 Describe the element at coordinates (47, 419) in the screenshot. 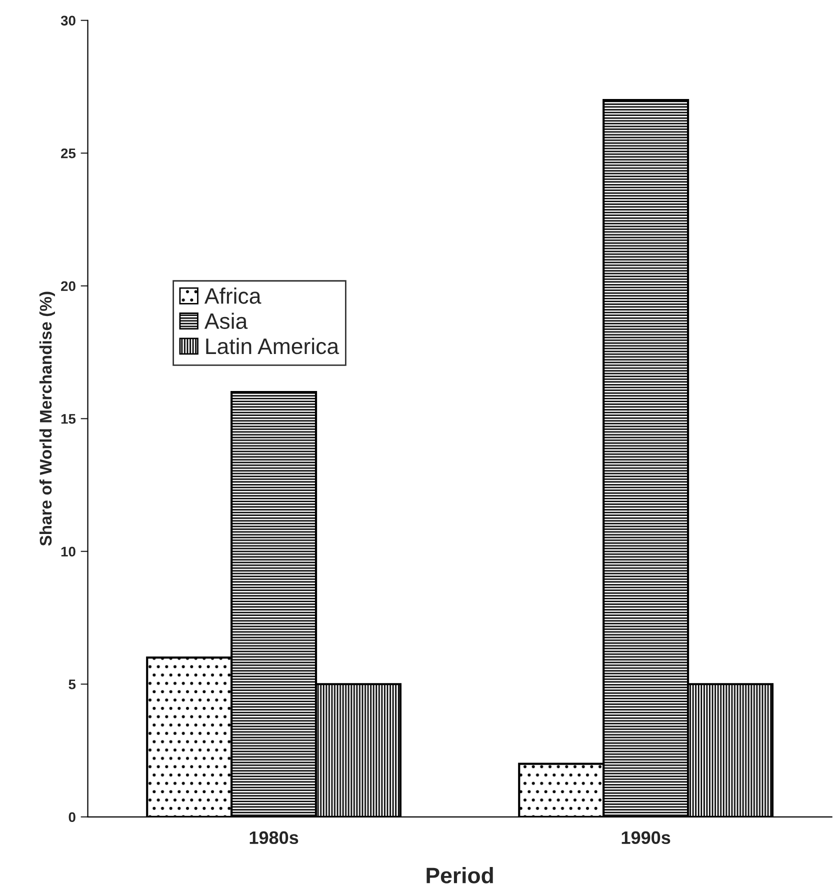

I see `y-axis-title: Share of World Merchandise (%)` at that location.